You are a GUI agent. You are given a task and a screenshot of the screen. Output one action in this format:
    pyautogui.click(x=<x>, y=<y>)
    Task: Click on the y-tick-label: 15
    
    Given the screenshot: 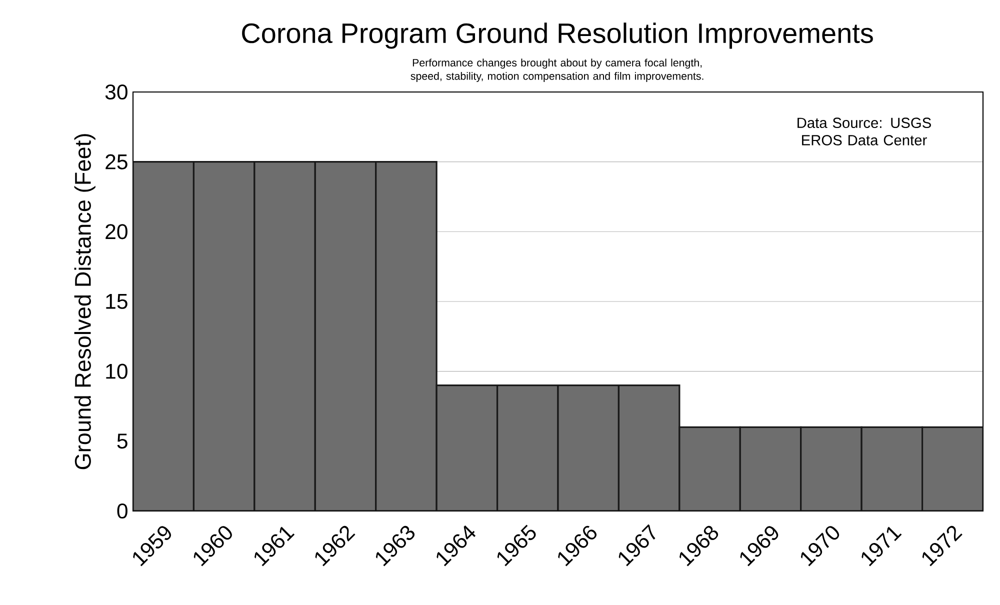 What is the action you would take?
    pyautogui.click(x=117, y=301)
    